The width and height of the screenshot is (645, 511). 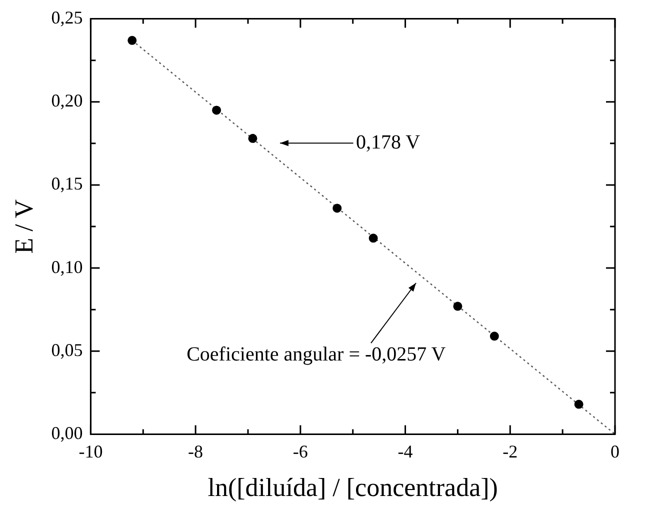 I want to click on y-axis-title: E / V, so click(x=23, y=226).